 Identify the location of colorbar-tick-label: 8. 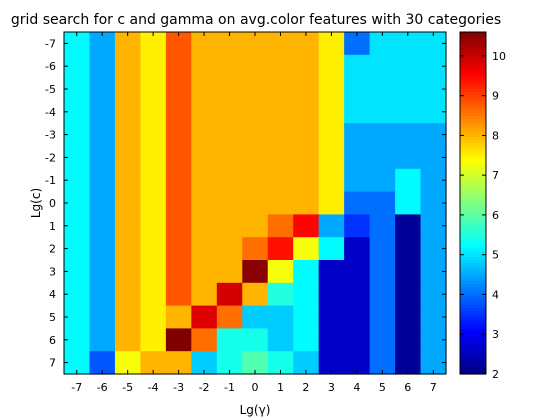
(495, 135).